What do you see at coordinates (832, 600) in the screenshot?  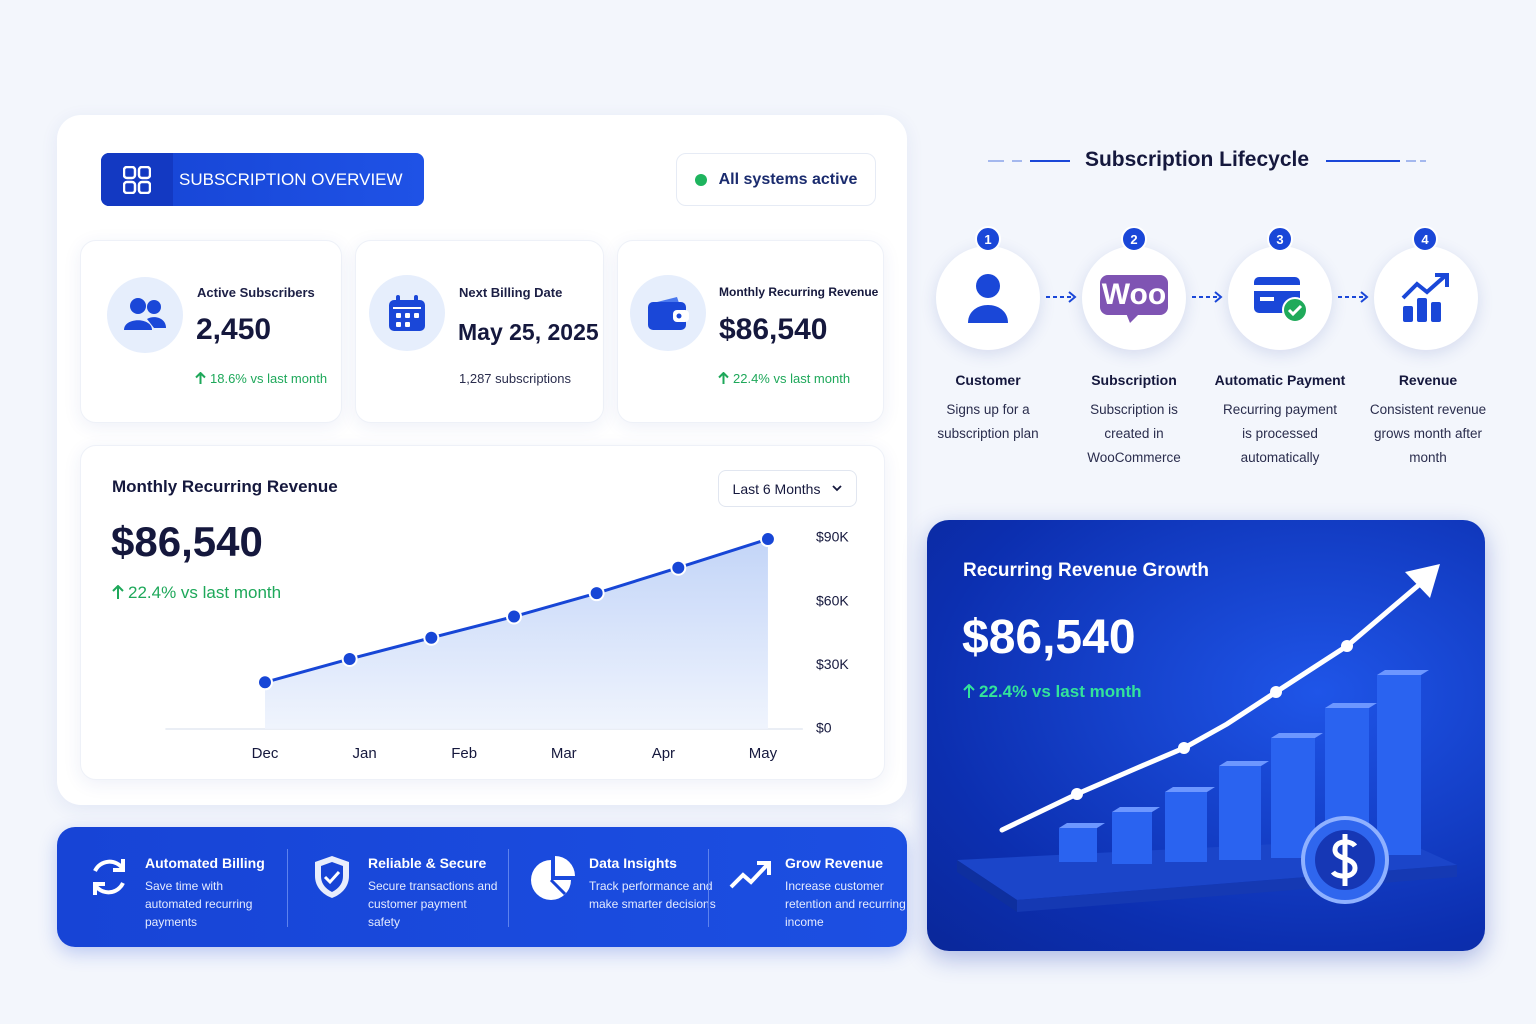 I see `y-tick-label: $60K` at bounding box center [832, 600].